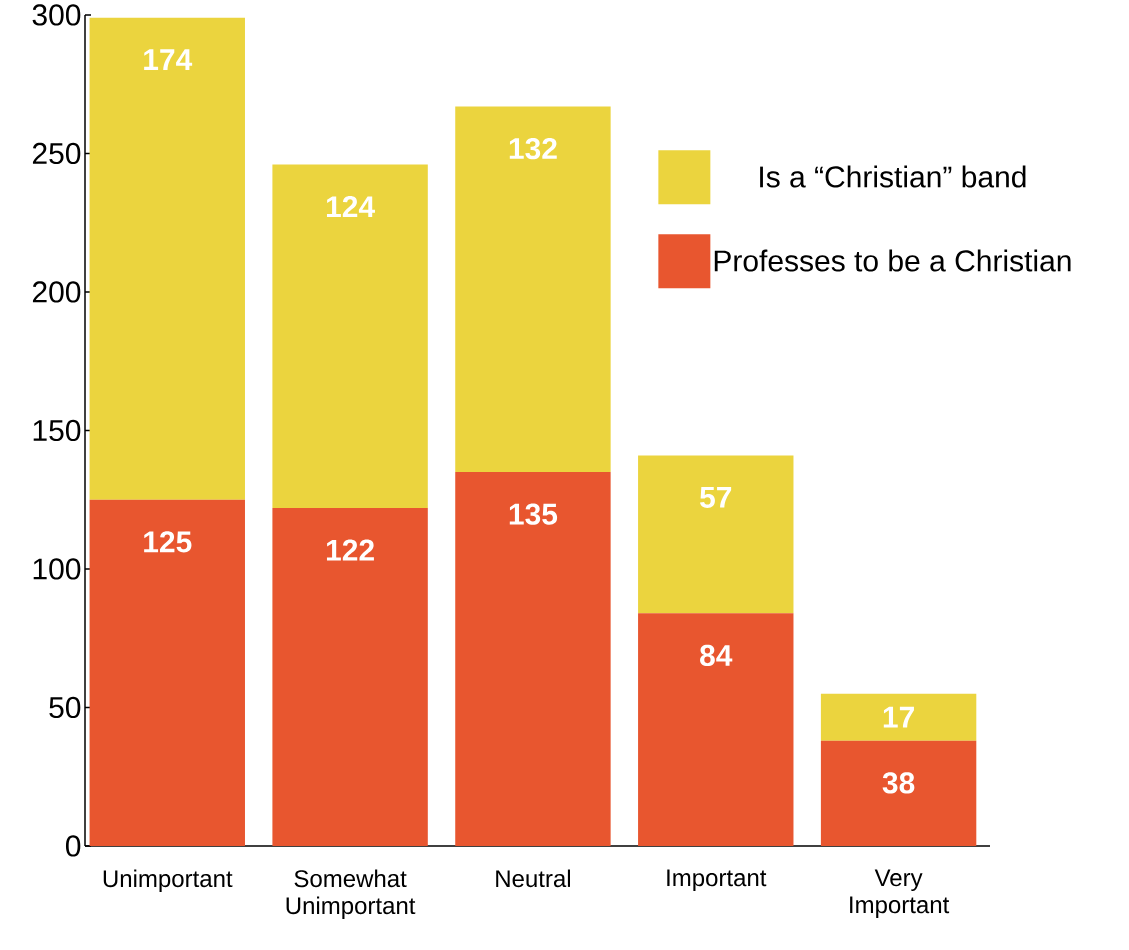  I want to click on x-tick-label: Neutral, so click(533, 878).